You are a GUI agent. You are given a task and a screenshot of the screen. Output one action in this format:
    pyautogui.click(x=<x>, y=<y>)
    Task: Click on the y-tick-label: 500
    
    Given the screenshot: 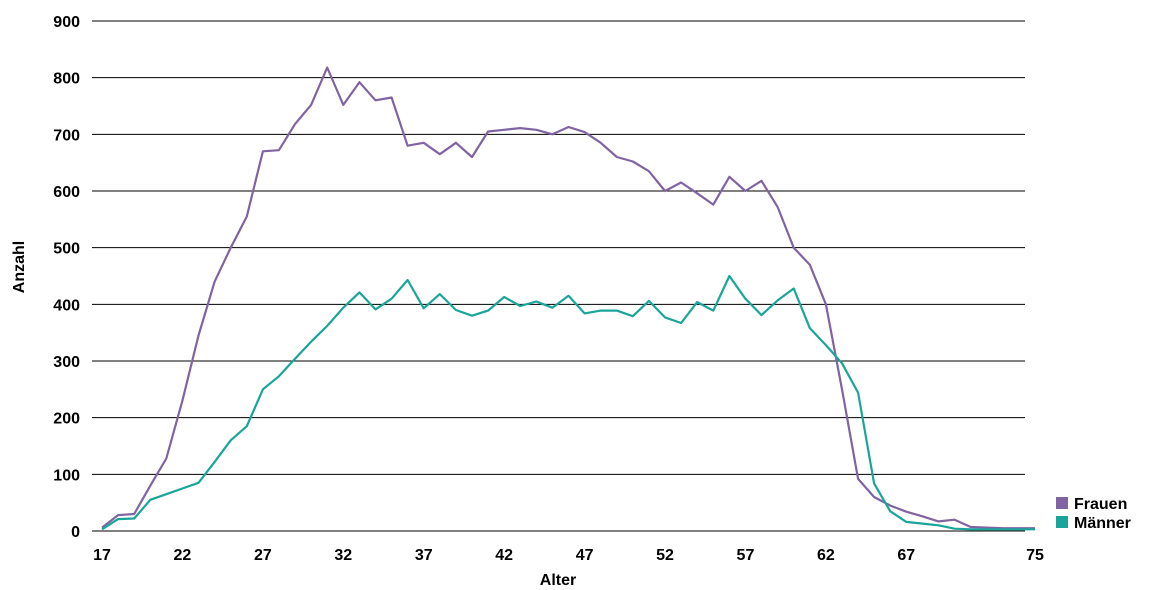 What is the action you would take?
    pyautogui.click(x=66, y=249)
    